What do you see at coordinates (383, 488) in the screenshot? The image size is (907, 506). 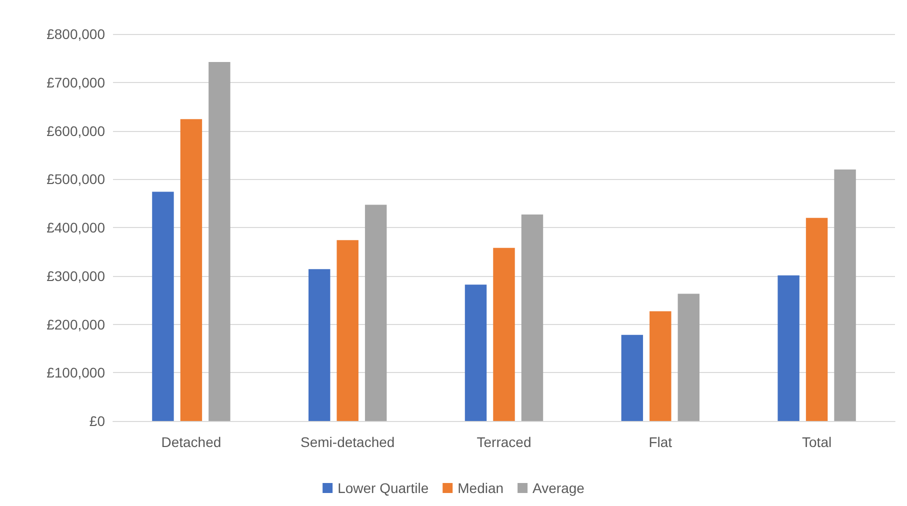 I see `legend-label: Lower Quartile` at bounding box center [383, 488].